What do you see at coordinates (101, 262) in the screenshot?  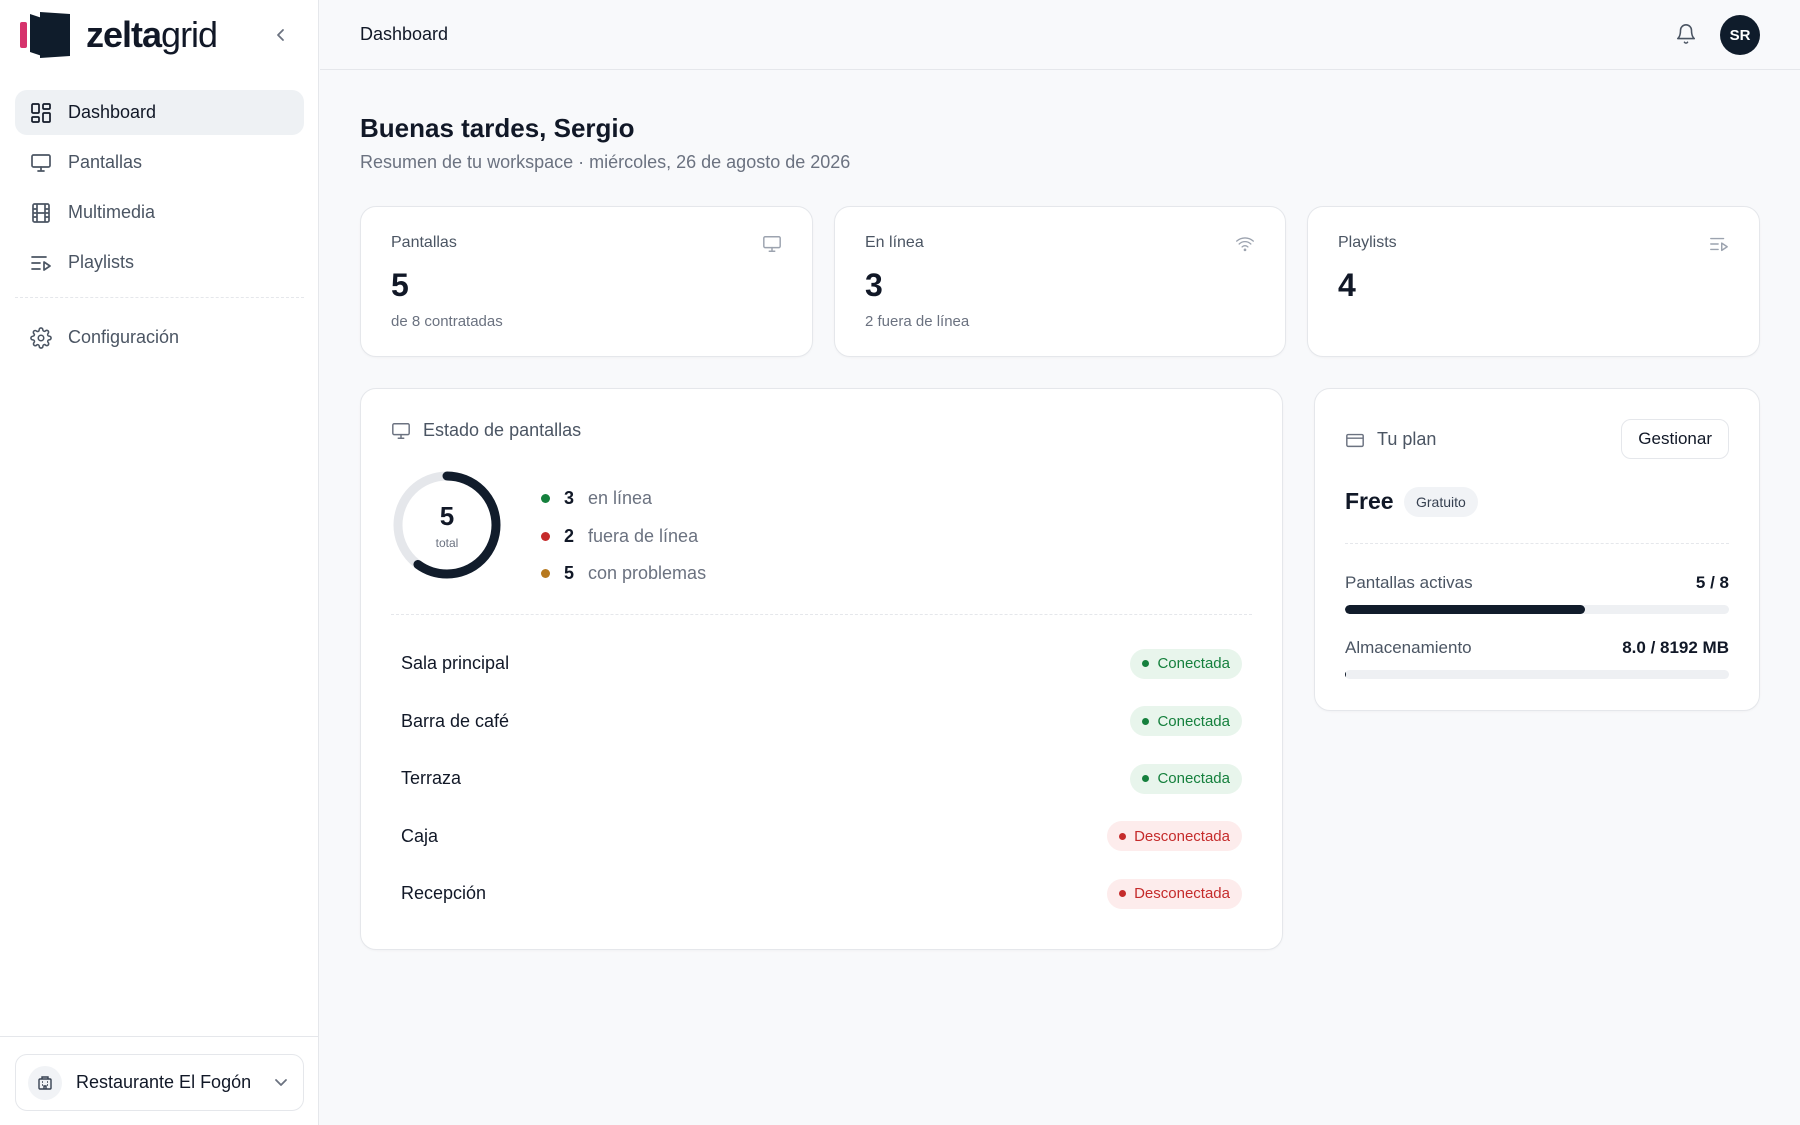 I see `sidebar-item-label: Playlists` at bounding box center [101, 262].